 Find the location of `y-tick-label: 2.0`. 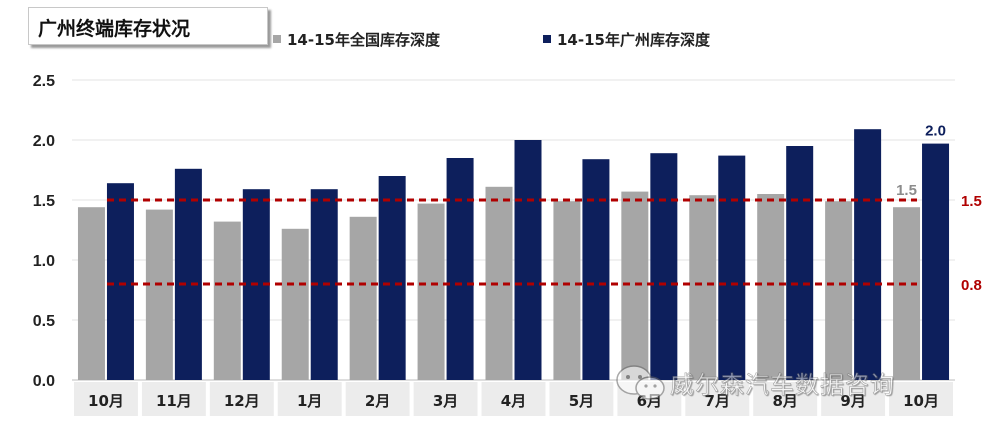

y-tick-label: 2.0 is located at coordinates (44, 141).